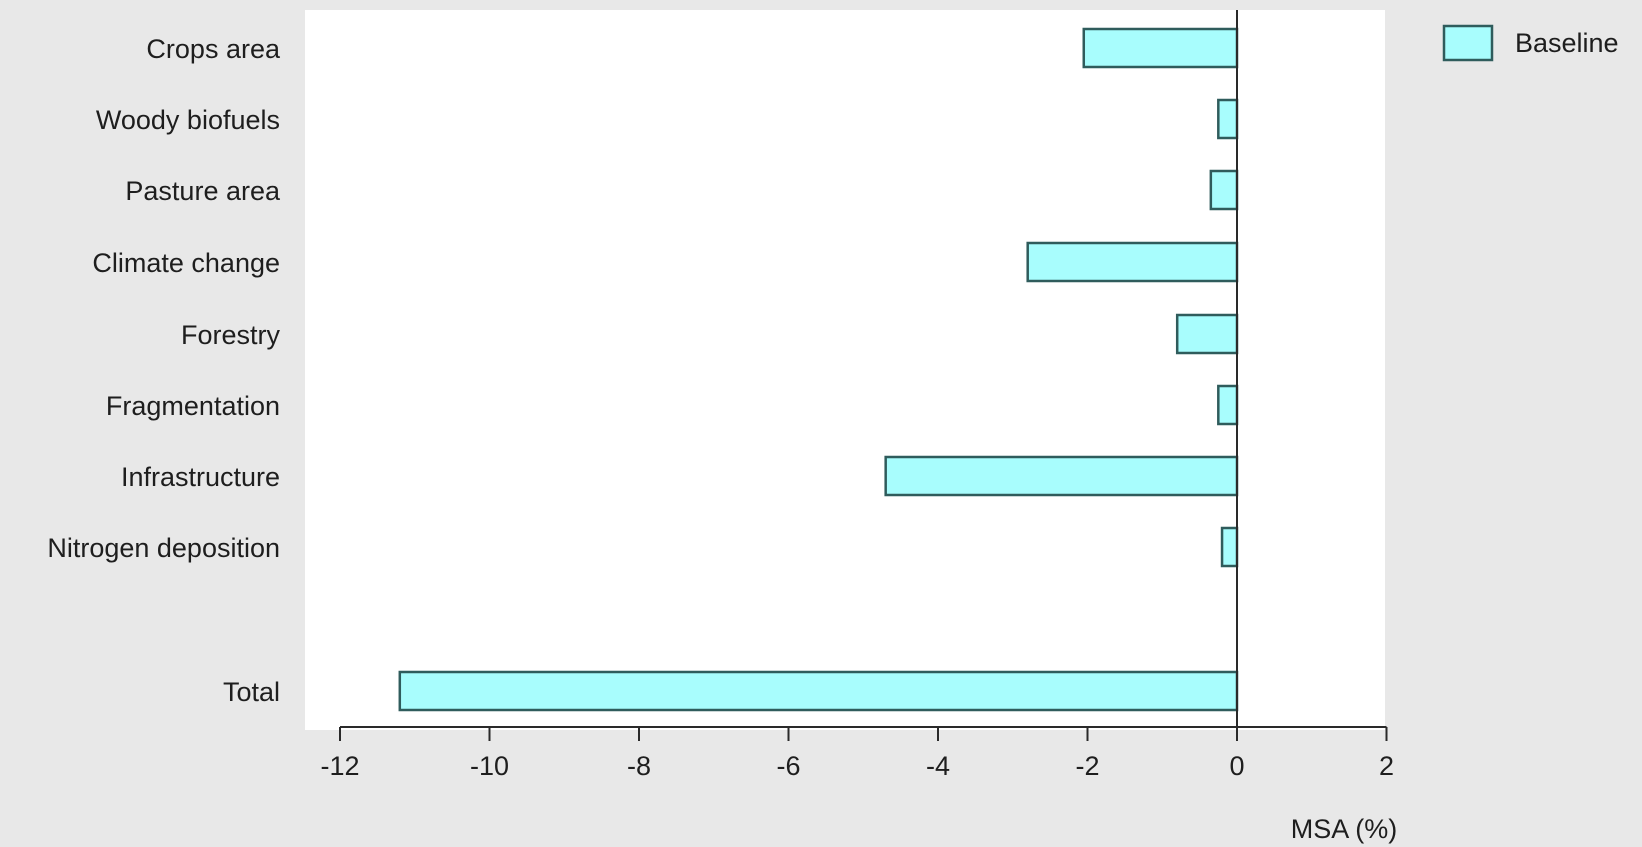 Image resolution: width=1642 pixels, height=847 pixels. I want to click on legend: Baseline, so click(1530, 43).